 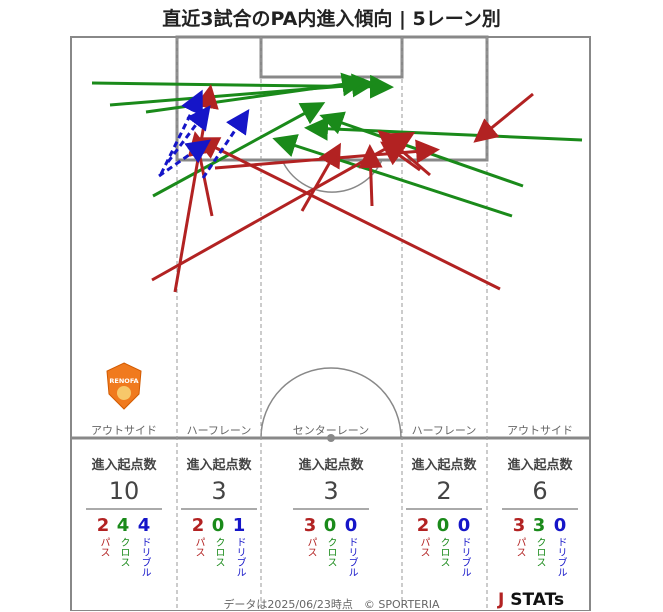 What do you see at coordinates (331, 438) in the screenshot?
I see `center-spot` at bounding box center [331, 438].